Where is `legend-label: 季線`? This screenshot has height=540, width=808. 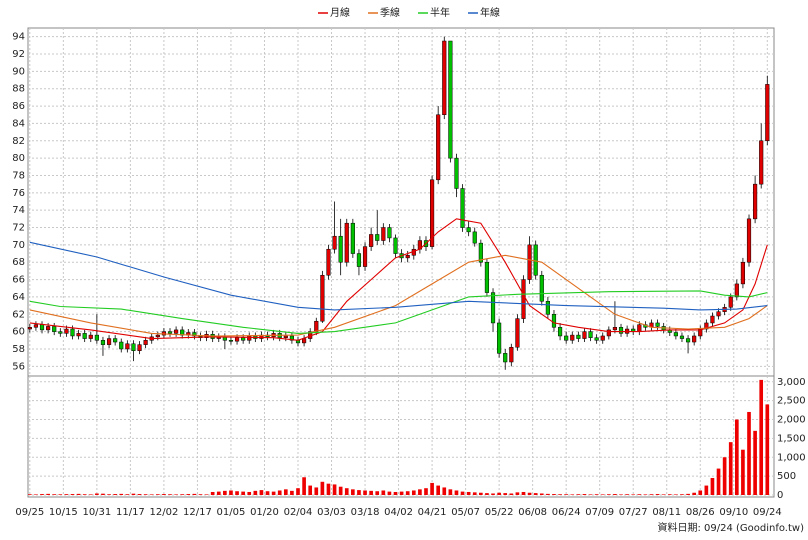
legend-label: 季線 is located at coordinates (390, 12).